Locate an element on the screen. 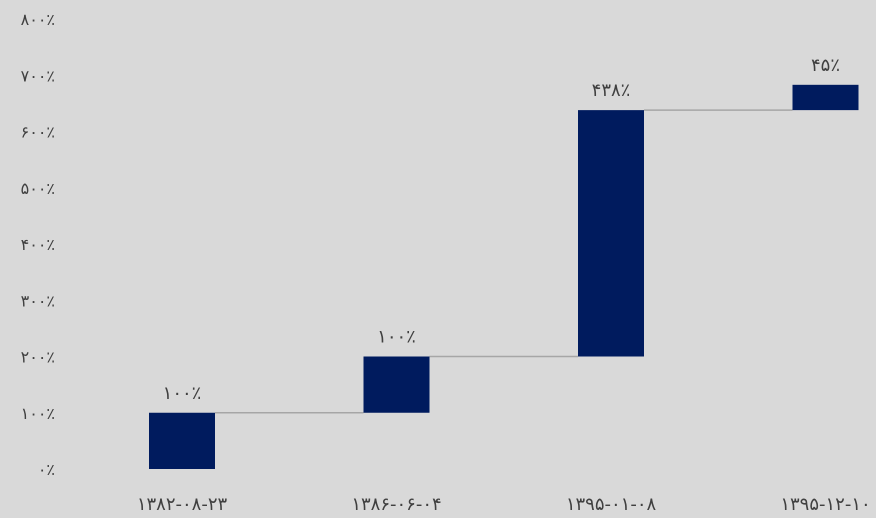 This screenshot has width=876, height=518. y-tick-label: ۸۰۰٪ is located at coordinates (38, 19).